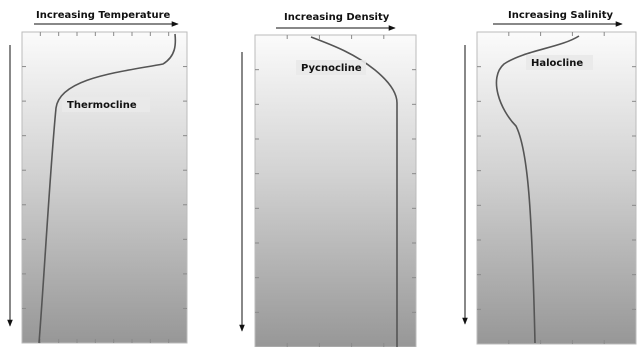  What do you see at coordinates (102, 105) in the screenshot?
I see `thermocline-label: Thermocline` at bounding box center [102, 105].